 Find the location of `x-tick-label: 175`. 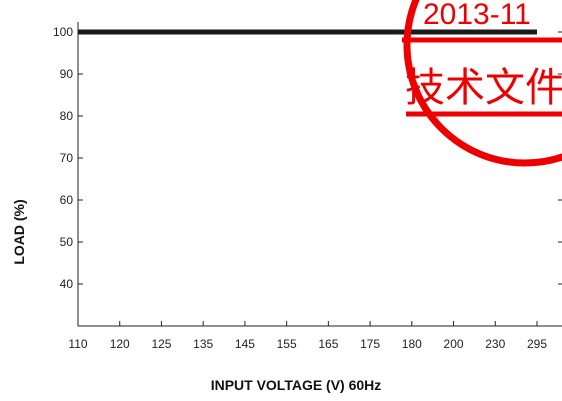

x-tick-label: 175 is located at coordinates (370, 344).